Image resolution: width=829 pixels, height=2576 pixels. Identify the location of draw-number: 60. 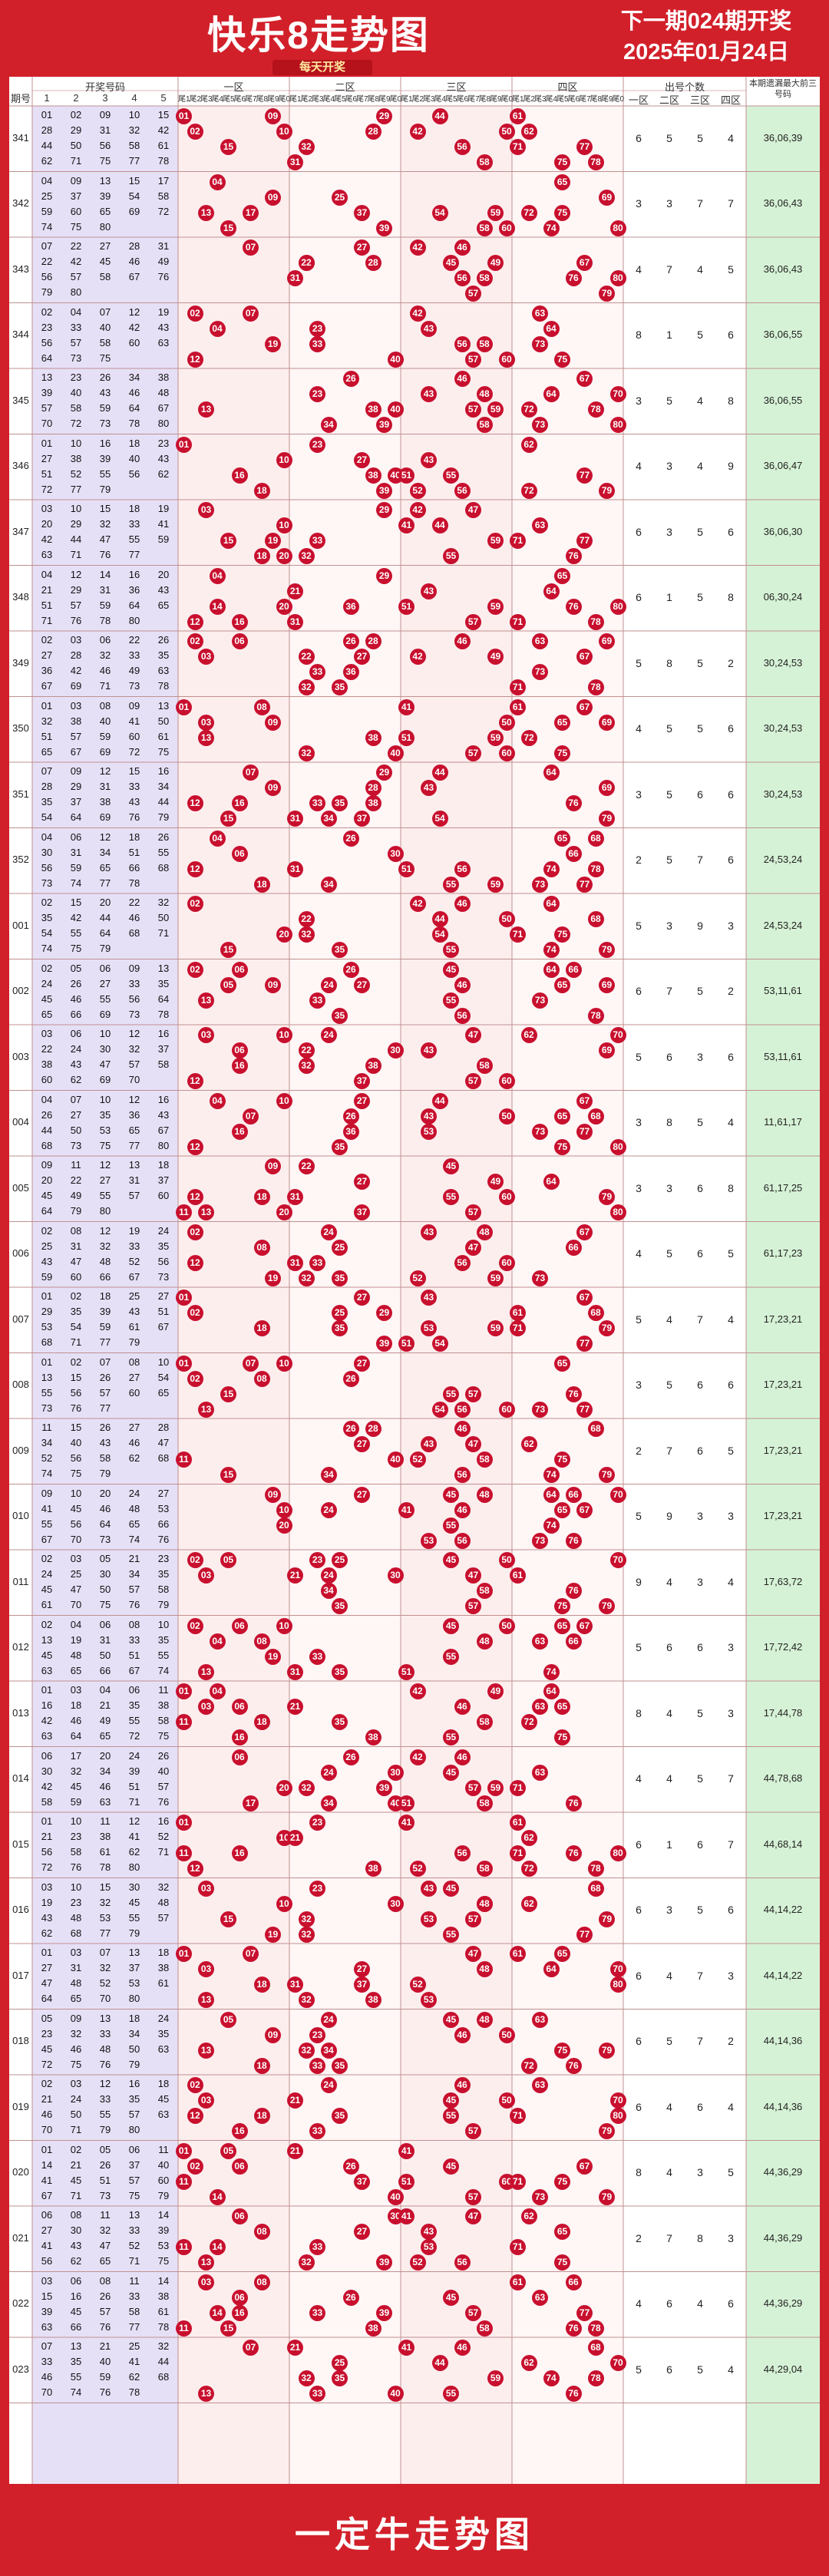
(134, 1392).